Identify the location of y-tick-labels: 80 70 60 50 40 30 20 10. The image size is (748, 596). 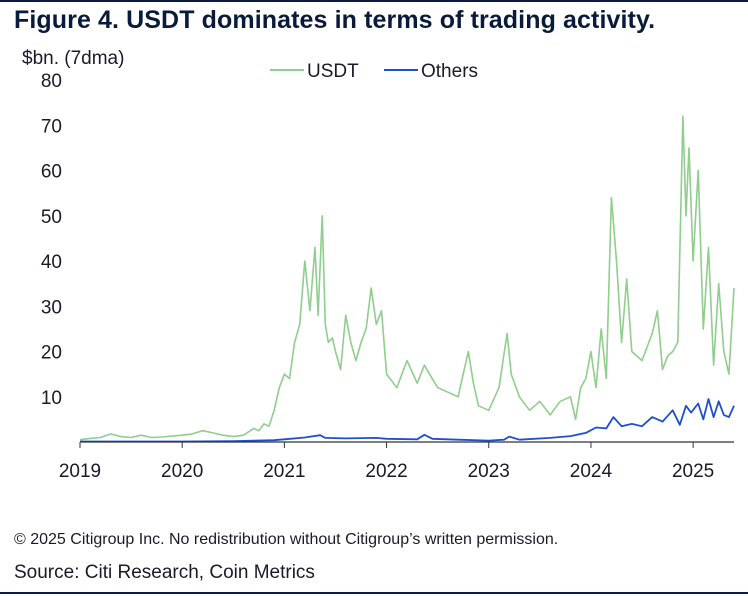
(51, 240).